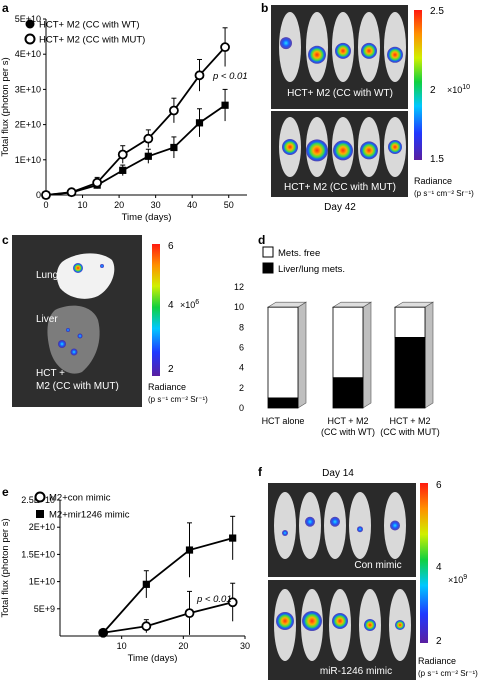 The width and height of the screenshot is (483, 685). I want to click on panel-letter-d: d, so click(261, 240).